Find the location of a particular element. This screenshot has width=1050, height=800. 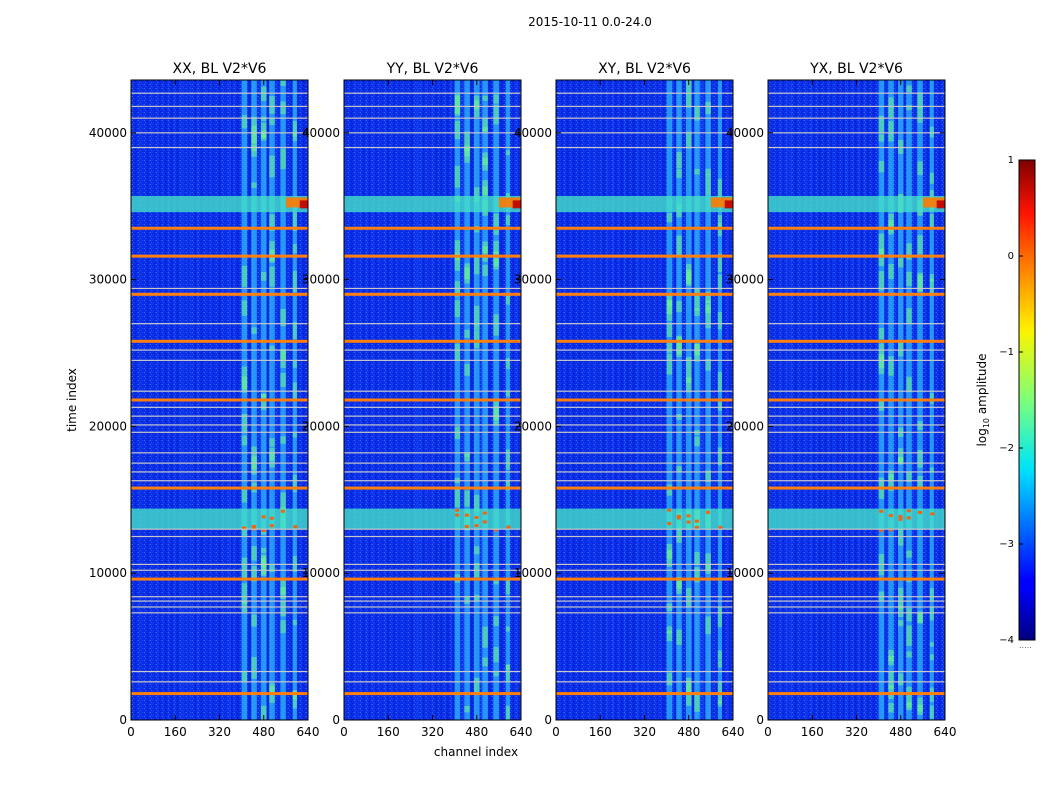

y-tick-label: 20000 is located at coordinates (745, 426).